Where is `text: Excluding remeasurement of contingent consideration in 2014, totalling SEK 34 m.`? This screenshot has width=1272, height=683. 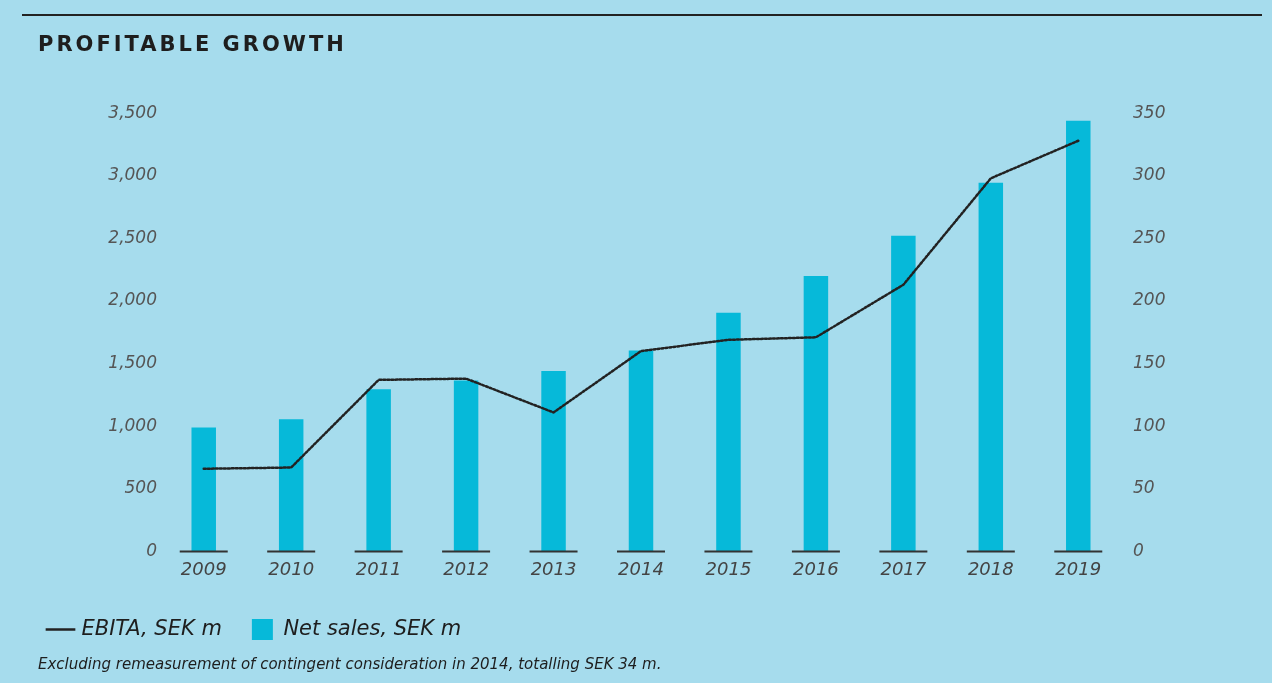 text: Excluding remeasurement of contingent consideration in 2014, totalling SEK 34 m. is located at coordinates (350, 664).